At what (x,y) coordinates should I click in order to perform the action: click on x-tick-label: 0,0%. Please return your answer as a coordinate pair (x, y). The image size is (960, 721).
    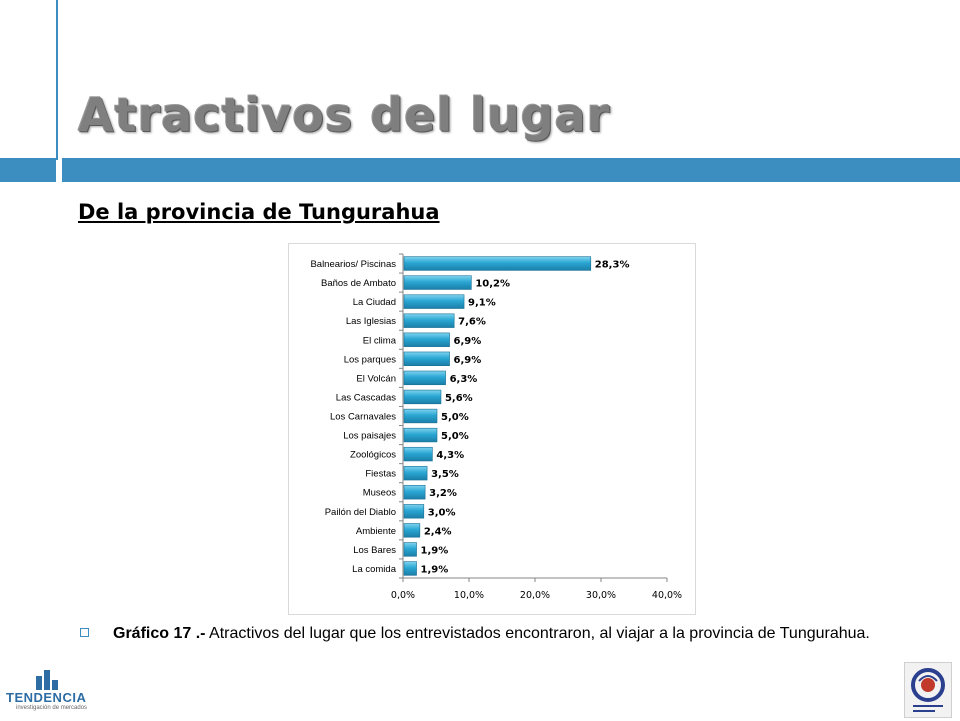
    Looking at the image, I should click on (403, 595).